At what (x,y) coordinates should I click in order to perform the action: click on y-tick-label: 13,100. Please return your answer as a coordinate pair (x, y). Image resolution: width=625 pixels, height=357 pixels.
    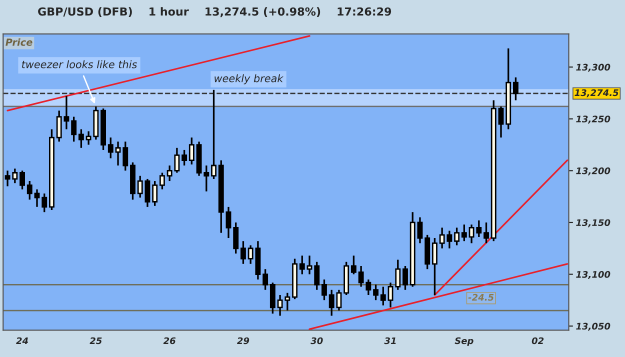
    Looking at the image, I should click on (593, 275).